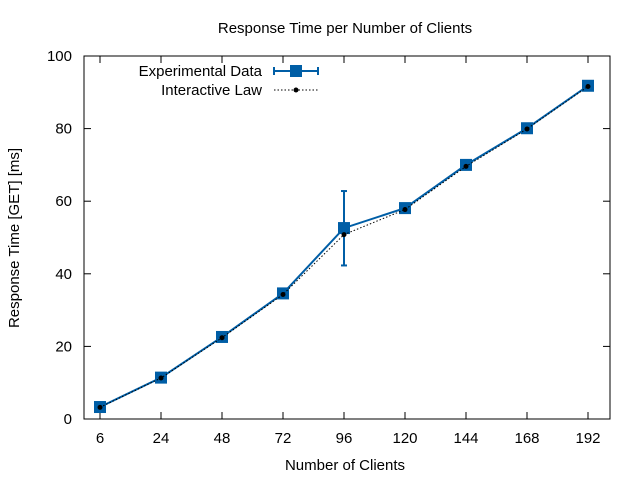  Describe the element at coordinates (344, 228) in the screenshot. I see `data-point-experimental-data` at that location.